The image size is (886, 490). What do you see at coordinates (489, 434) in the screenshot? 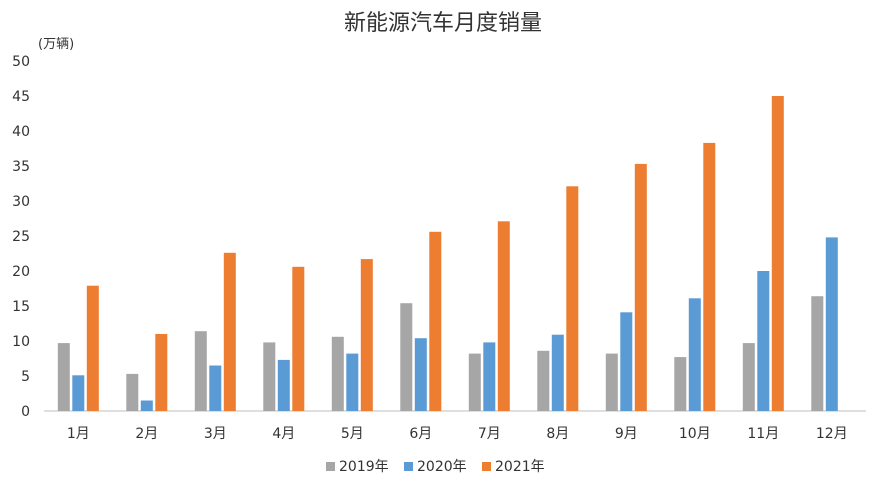
I see `x-tick-label: 7月` at bounding box center [489, 434].